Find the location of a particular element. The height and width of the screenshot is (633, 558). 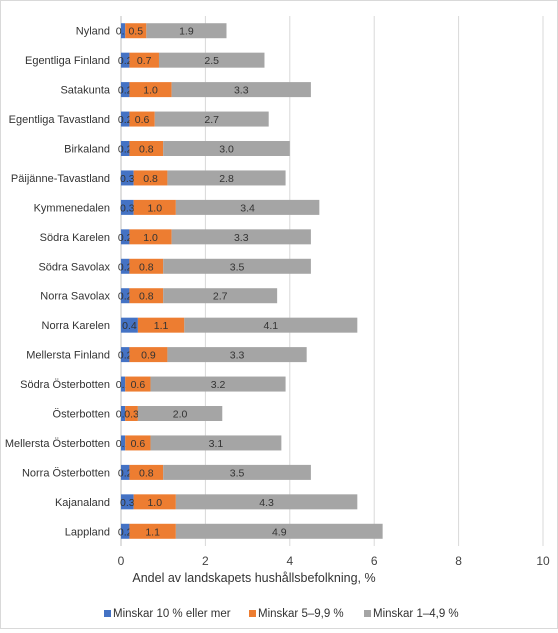

category-label: Södra Karelen is located at coordinates (75, 238).